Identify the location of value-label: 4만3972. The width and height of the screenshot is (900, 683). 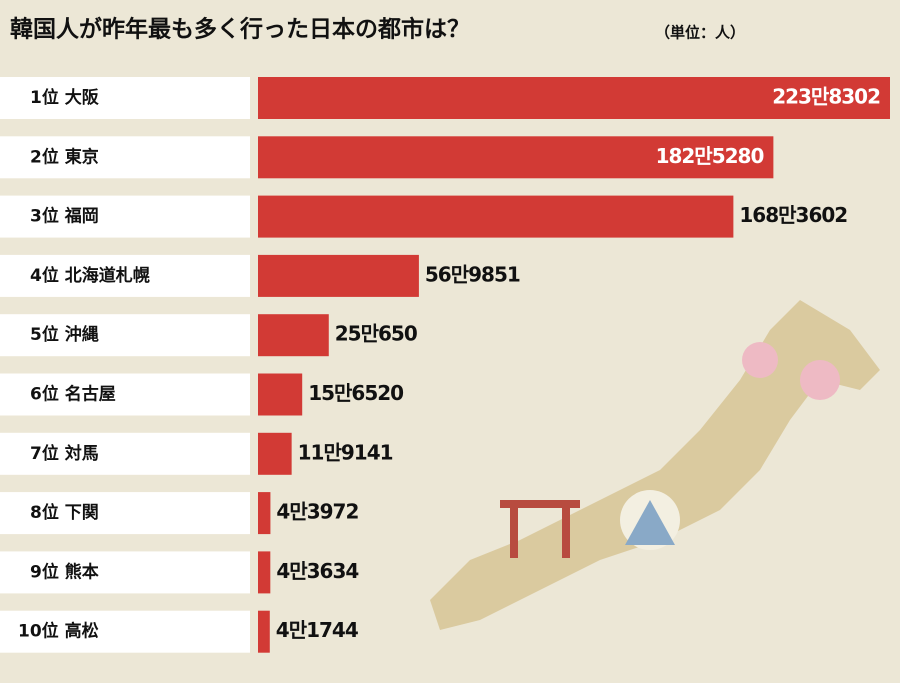
(317, 512).